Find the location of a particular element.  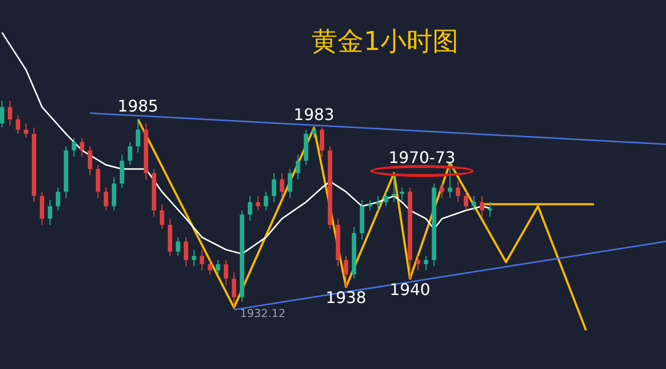

chart-title: 黄金1小时图 is located at coordinates (385, 42).